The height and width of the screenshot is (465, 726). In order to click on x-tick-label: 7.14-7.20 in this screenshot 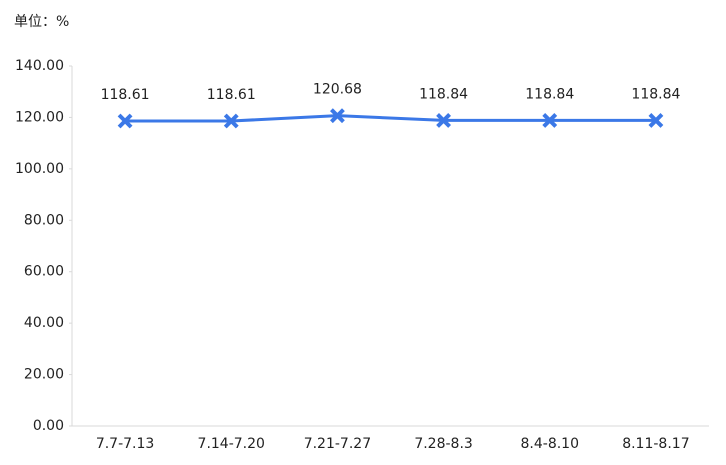, I will do `click(231, 444)`.